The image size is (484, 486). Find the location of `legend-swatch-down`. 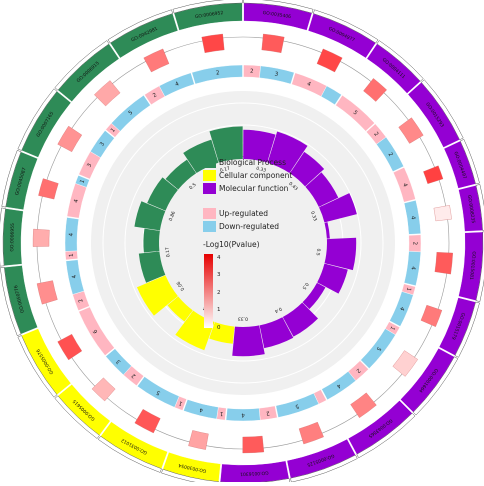

legend-swatch-down is located at coordinates (209, 226).